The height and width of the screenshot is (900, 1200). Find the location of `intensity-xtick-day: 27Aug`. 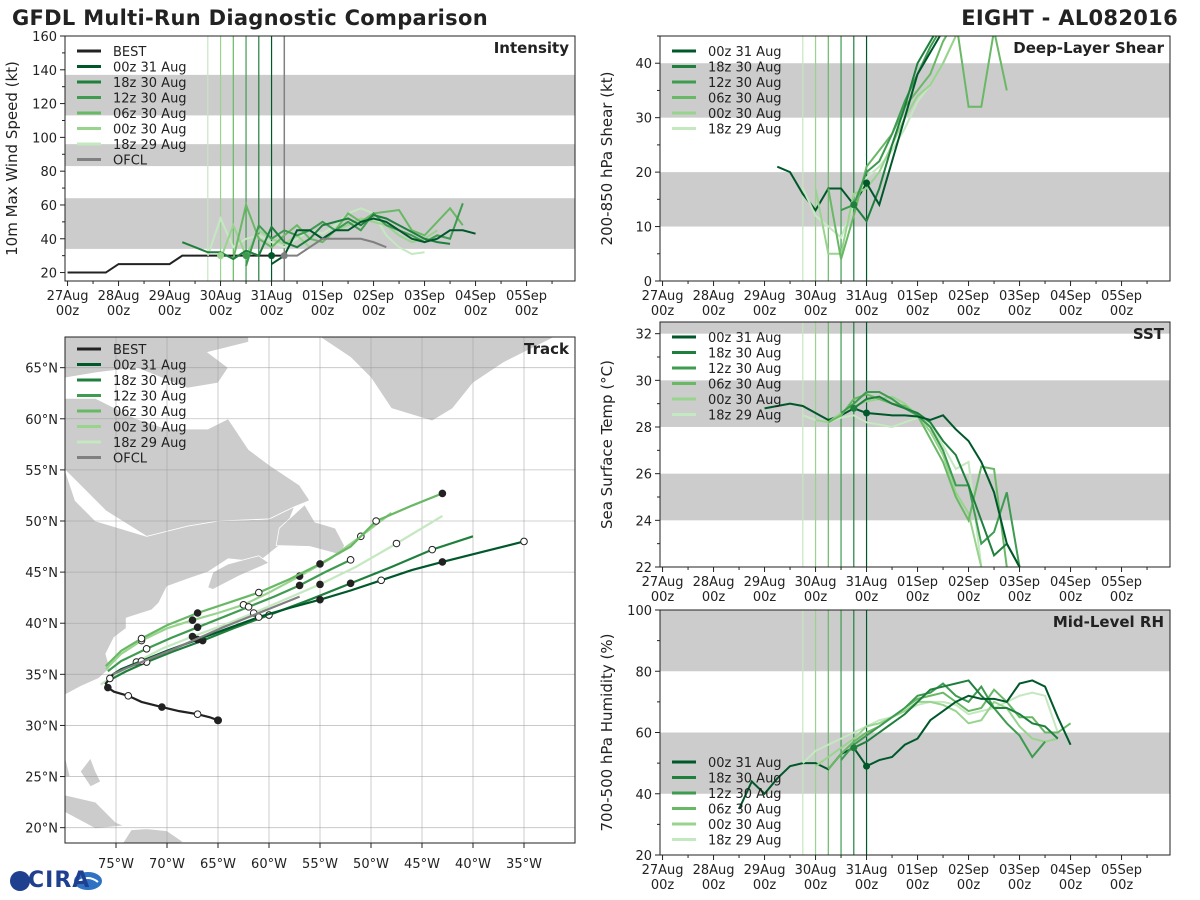

intensity-xtick-day: 27Aug is located at coordinates (68, 296).